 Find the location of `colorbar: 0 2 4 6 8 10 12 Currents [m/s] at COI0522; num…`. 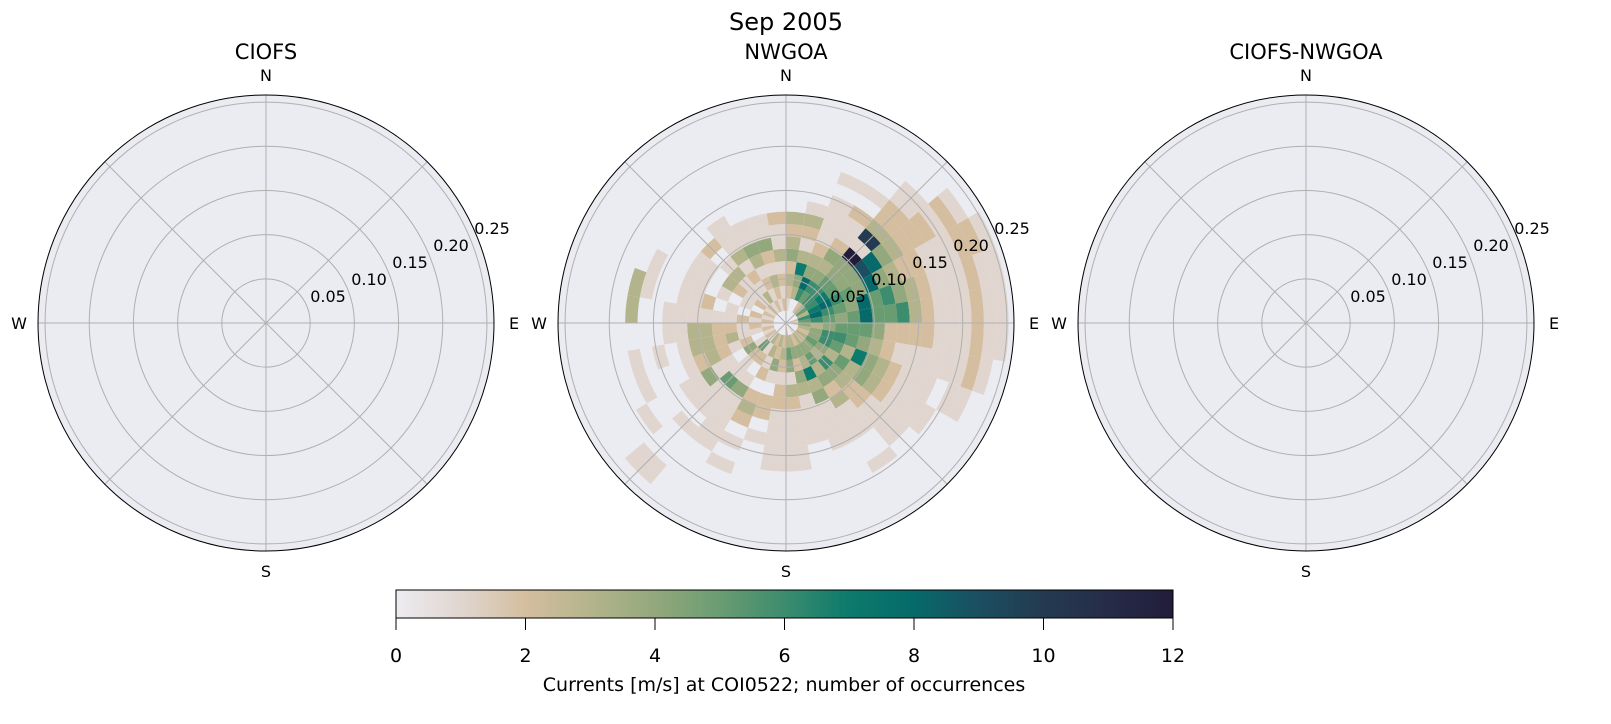

colorbar: 0 2 4 6 8 10 12 Currents [m/s] at COI0522; num… is located at coordinates (787, 642).